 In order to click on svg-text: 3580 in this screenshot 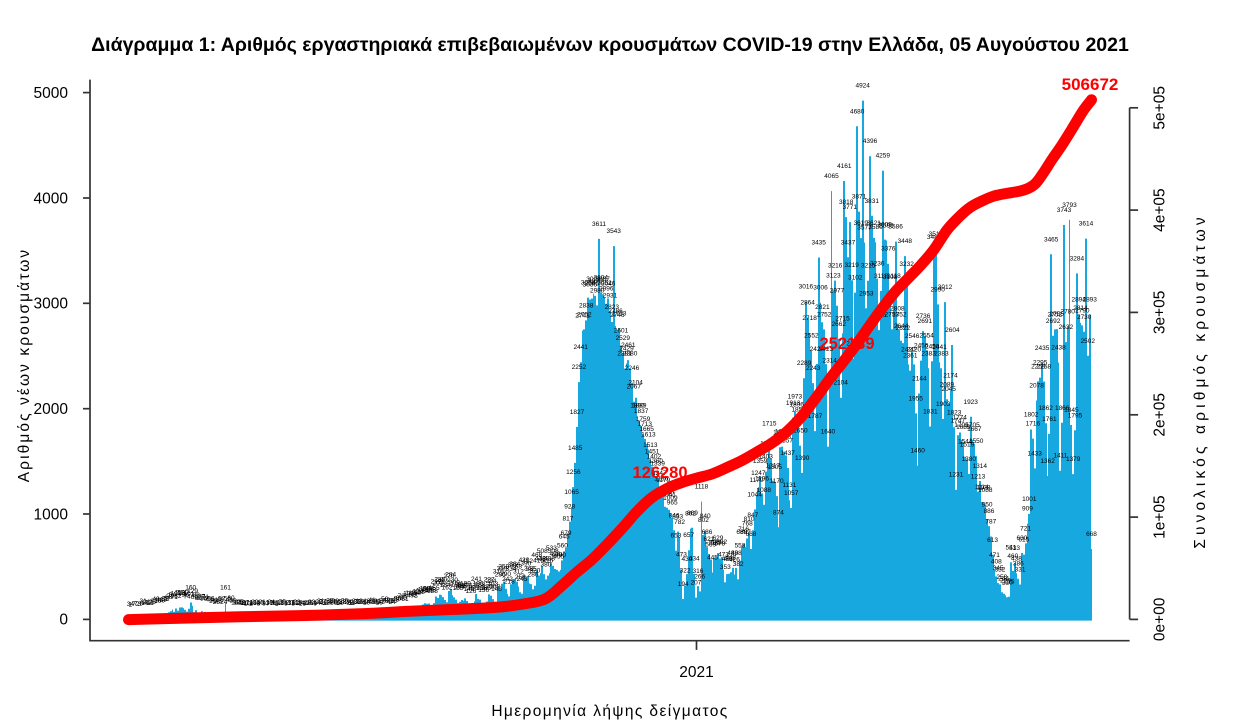, I will do `click(875, 227)`.